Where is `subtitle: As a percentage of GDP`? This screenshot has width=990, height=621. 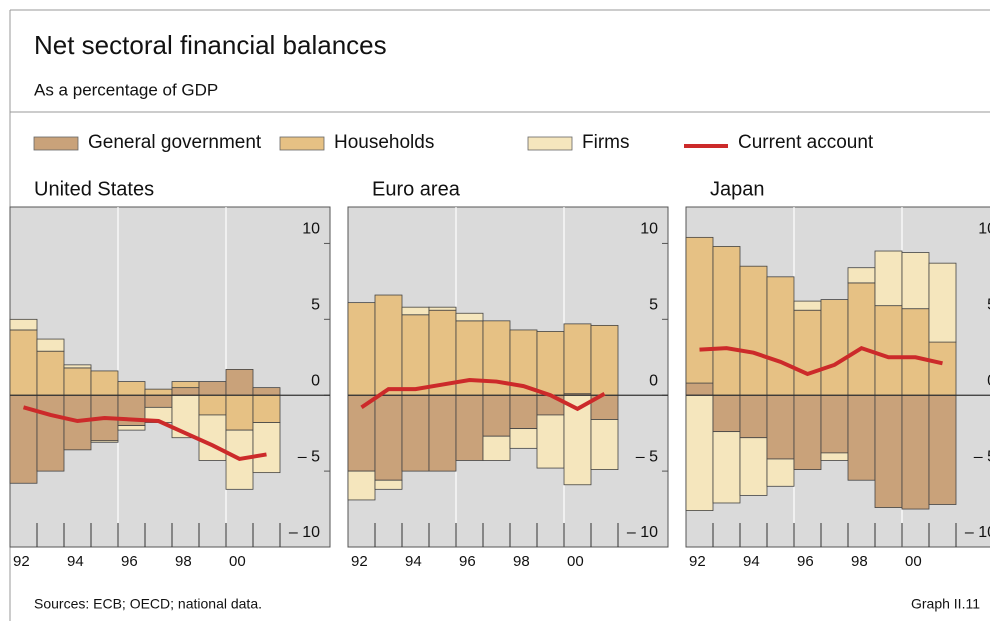
subtitle: As a percentage of GDP is located at coordinates (126, 89).